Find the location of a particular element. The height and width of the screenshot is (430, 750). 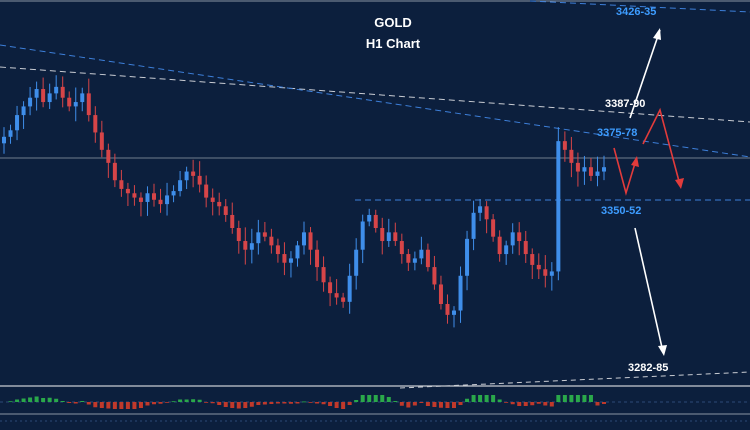

upper-resistance-trendline is located at coordinates (639, 6).